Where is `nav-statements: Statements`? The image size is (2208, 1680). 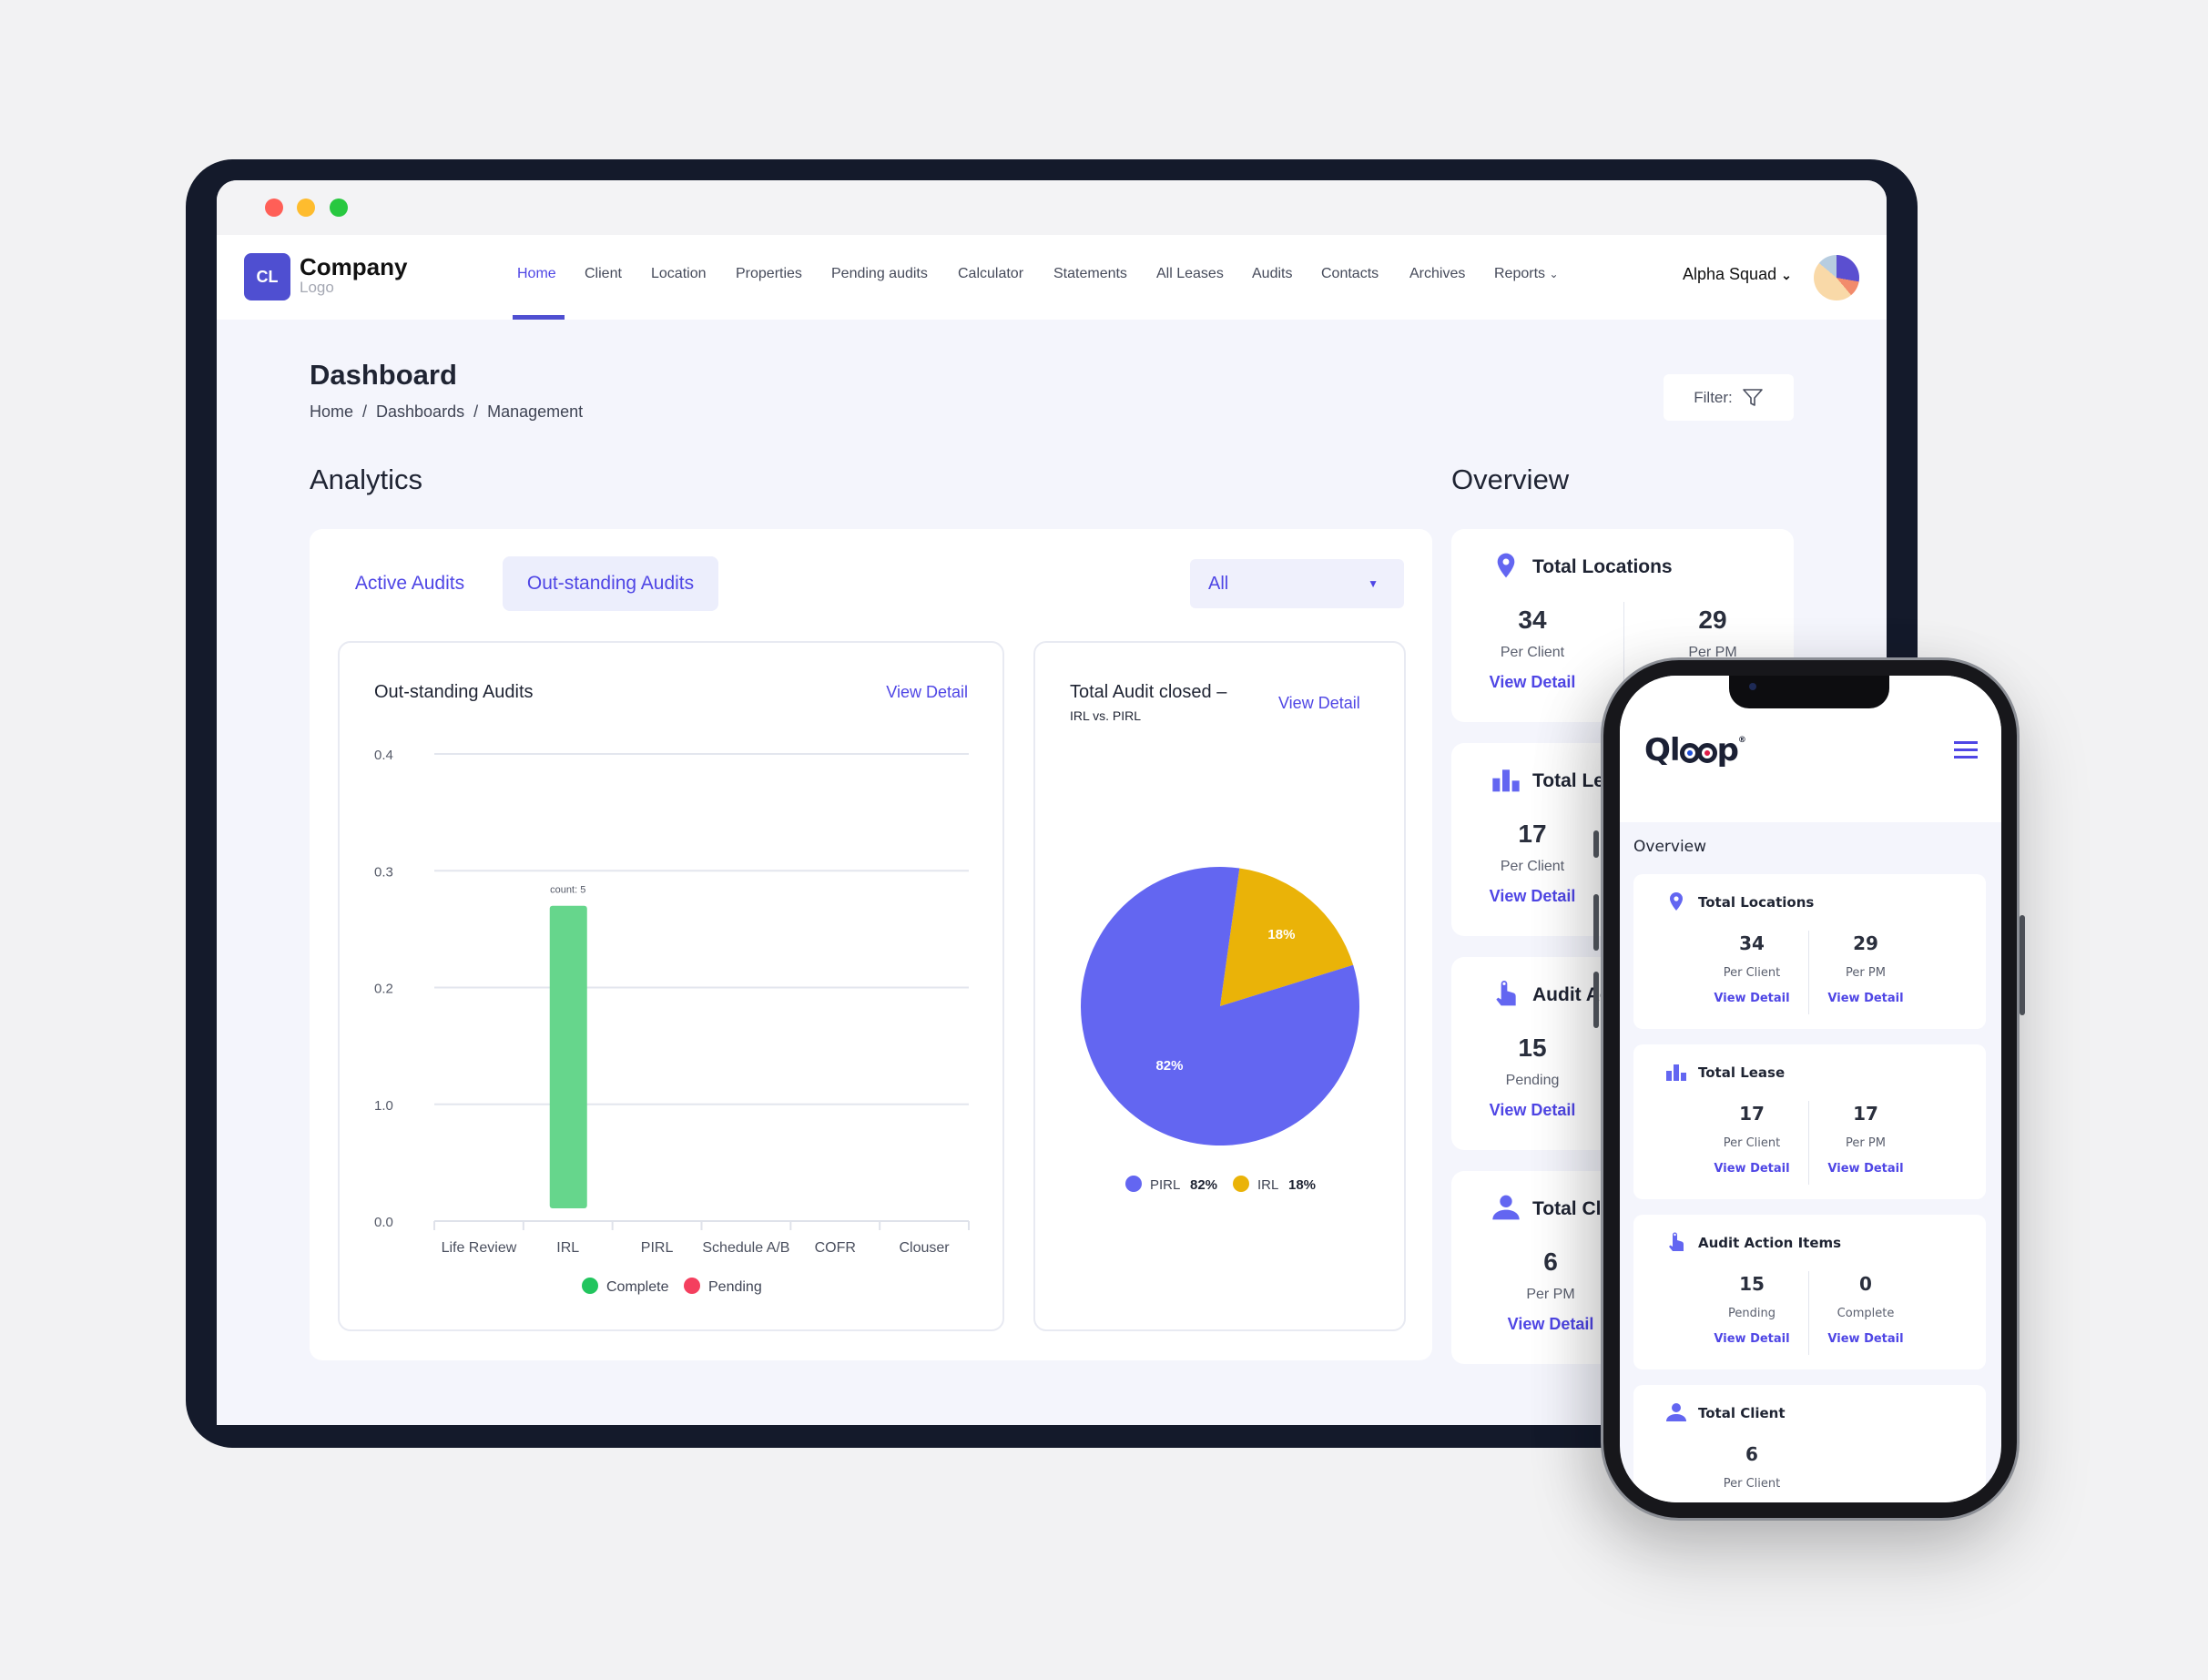
nav-statements: Statements is located at coordinates (1090, 273).